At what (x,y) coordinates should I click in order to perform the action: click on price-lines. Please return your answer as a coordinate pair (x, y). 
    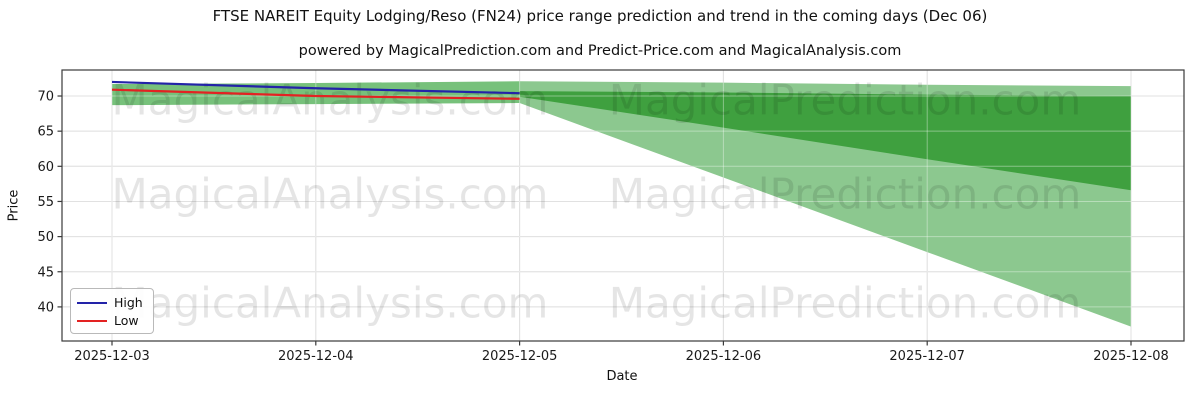
    Looking at the image, I should click on (315, 90).